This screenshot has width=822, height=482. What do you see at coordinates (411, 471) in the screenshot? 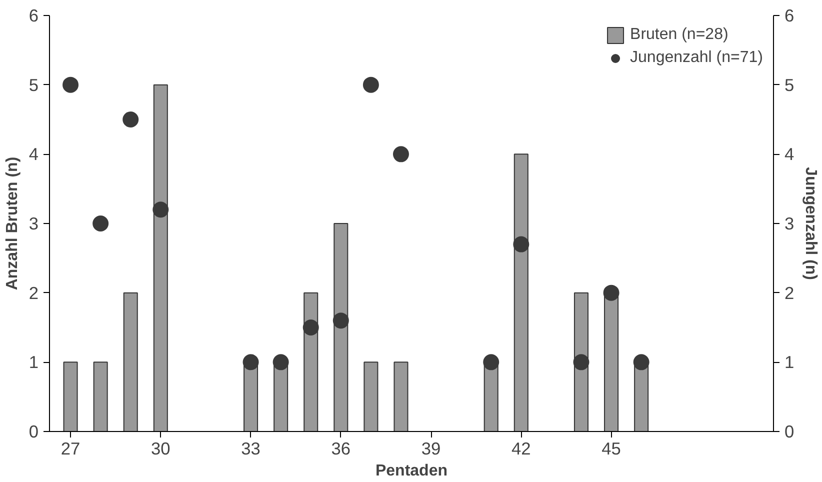
I see `x-axis-title: Pentaden` at bounding box center [411, 471].